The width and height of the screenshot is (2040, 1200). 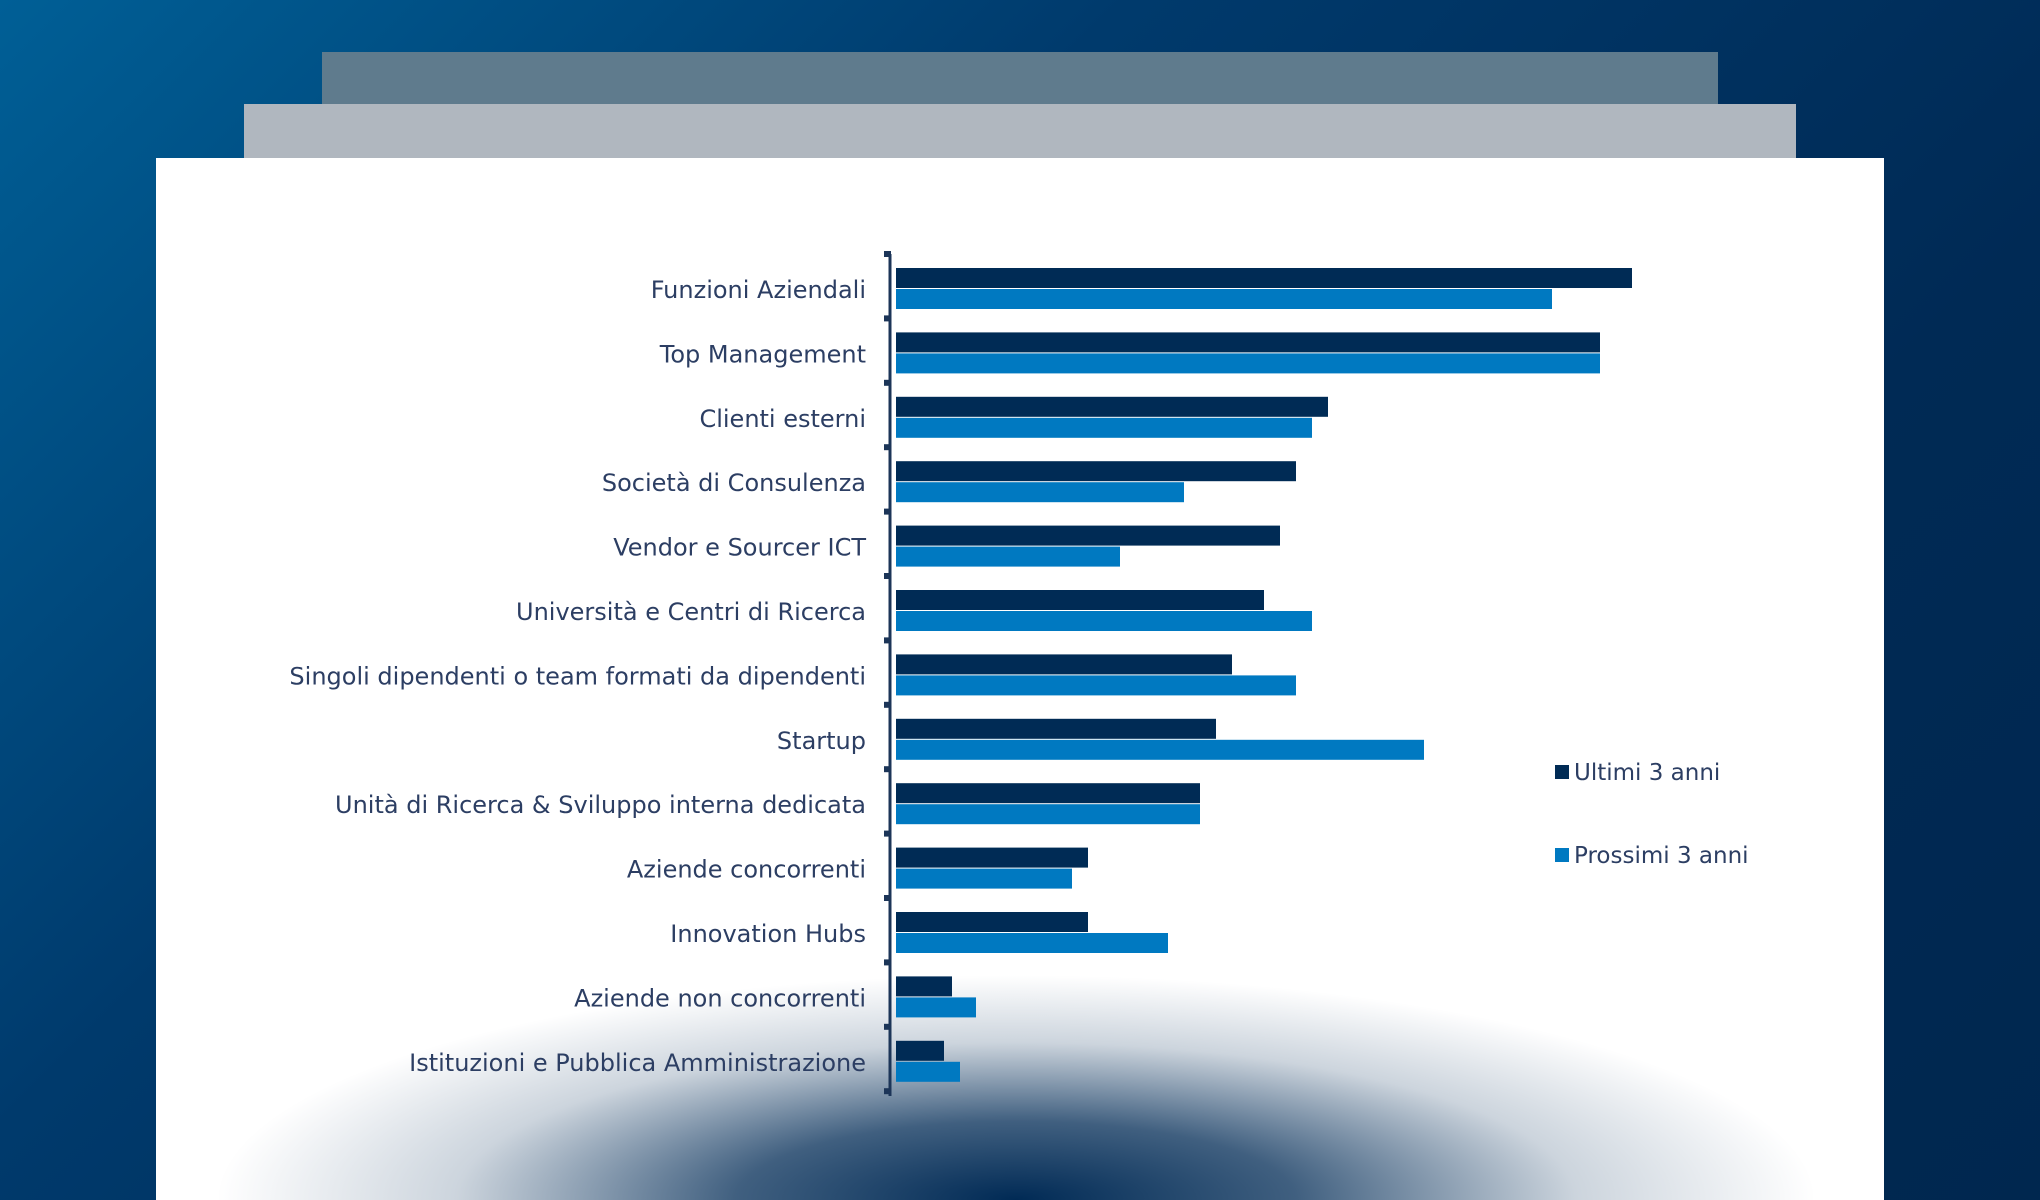 What do you see at coordinates (762, 354) in the screenshot?
I see `category-label: Top Management` at bounding box center [762, 354].